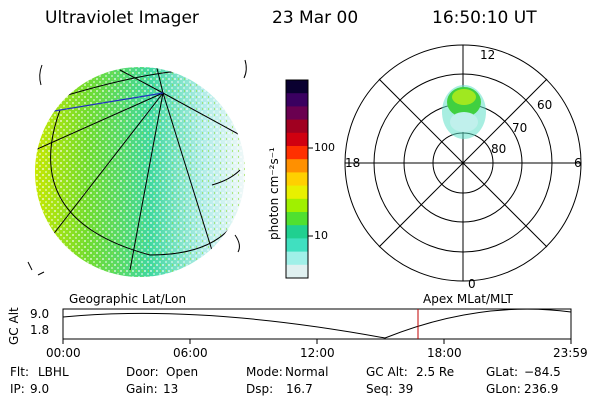 Image resolution: width=600 pixels, height=400 pixels. Describe the element at coordinates (464, 112) in the screenshot. I see `auroral-oval-blob` at that location.